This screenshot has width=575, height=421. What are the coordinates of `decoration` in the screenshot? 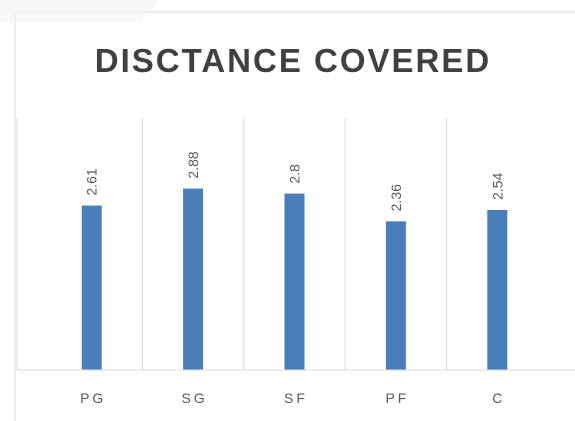 It's located at (80, 11).